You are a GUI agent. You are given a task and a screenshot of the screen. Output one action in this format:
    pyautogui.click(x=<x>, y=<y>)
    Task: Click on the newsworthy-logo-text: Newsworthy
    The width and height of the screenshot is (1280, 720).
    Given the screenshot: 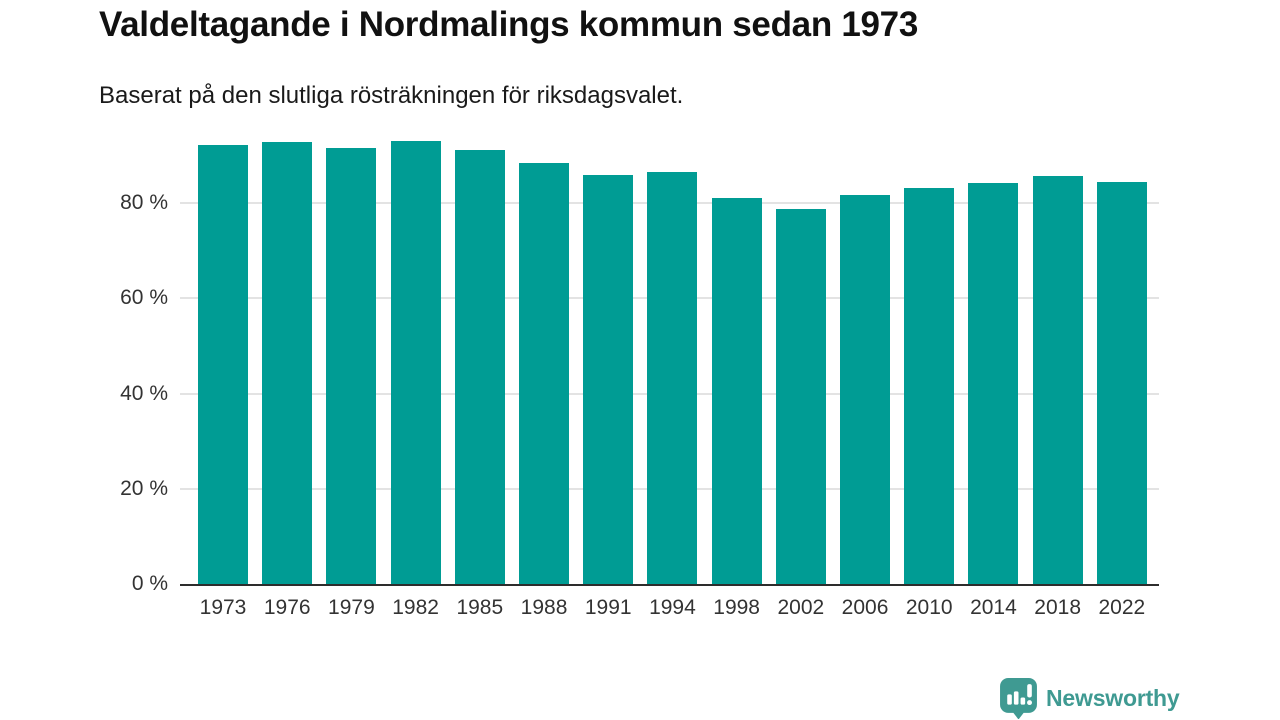 What is the action you would take?
    pyautogui.click(x=1113, y=698)
    